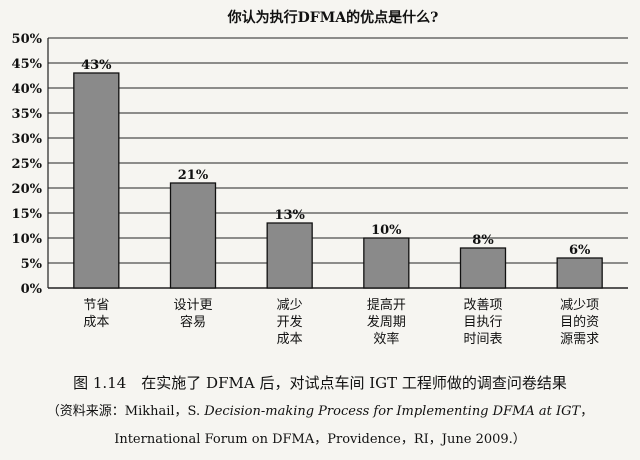  Describe the element at coordinates (125, 411) in the screenshot. I see `source-prefix: （资料来源：Mikhail，S.` at that location.